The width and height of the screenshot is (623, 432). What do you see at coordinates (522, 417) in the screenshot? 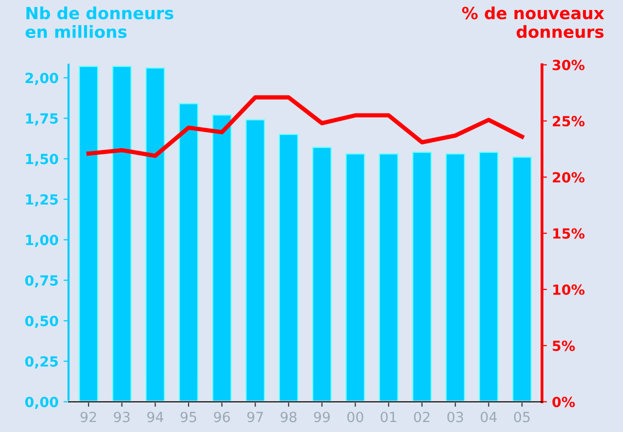
I see `x-tick-label: 05` at bounding box center [522, 417].